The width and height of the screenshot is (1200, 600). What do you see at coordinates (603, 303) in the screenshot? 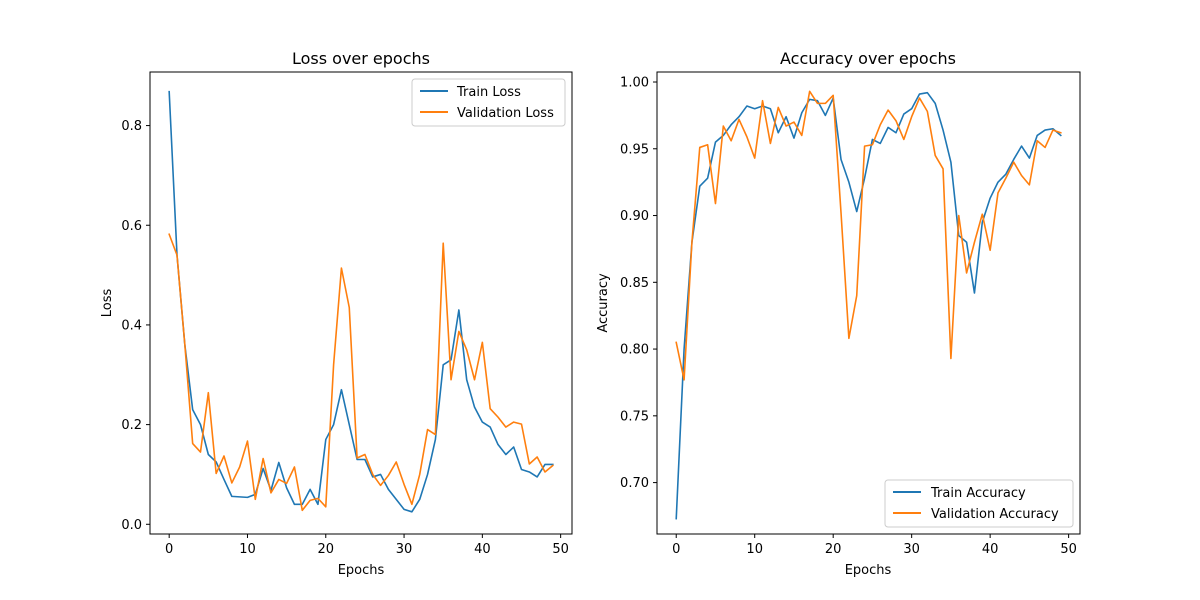
I see `accuracy-y-axis-label: Accuracy` at bounding box center [603, 303].